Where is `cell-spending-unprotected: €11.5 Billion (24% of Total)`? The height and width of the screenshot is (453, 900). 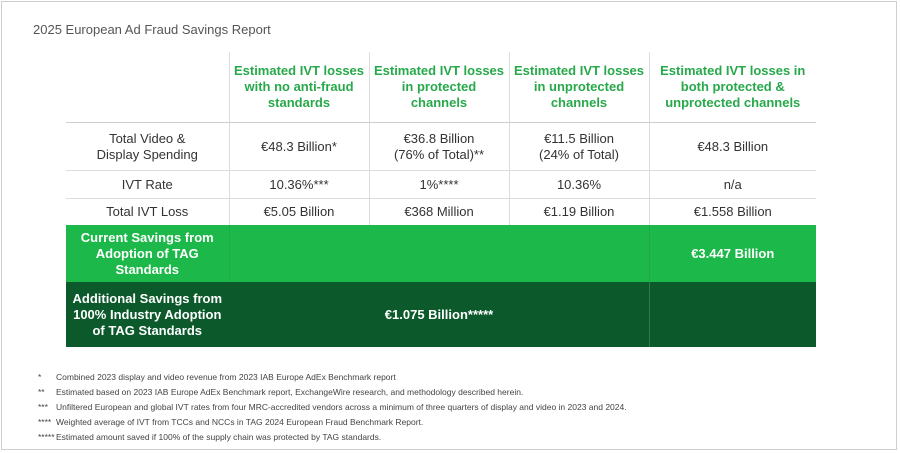
cell-spending-unprotected: €11.5 Billion (24% of Total) is located at coordinates (578, 146).